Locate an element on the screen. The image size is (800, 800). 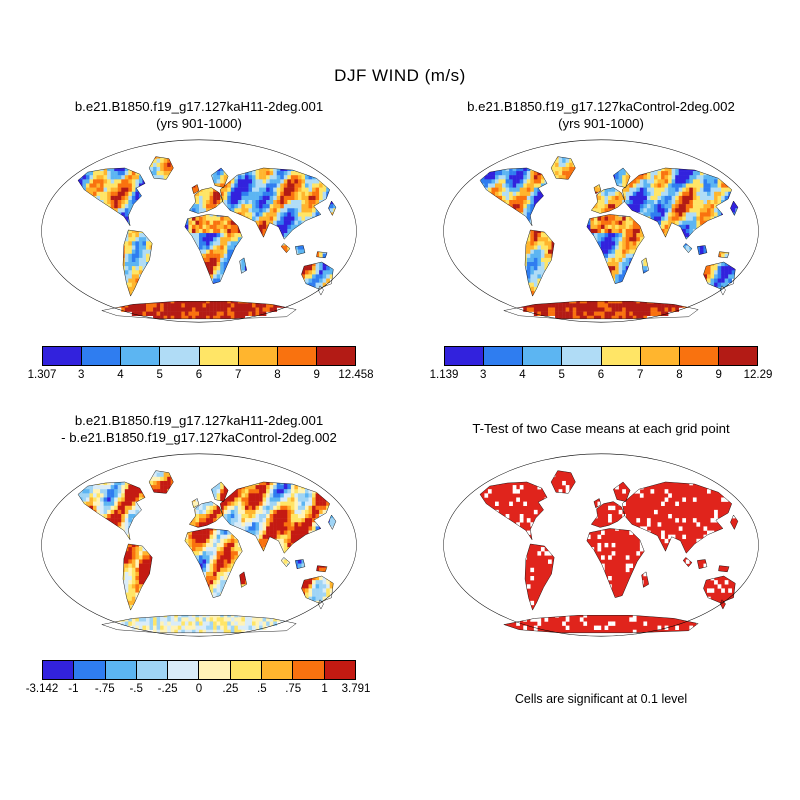
colorbar-tick: 12.458 is located at coordinates (356, 375).